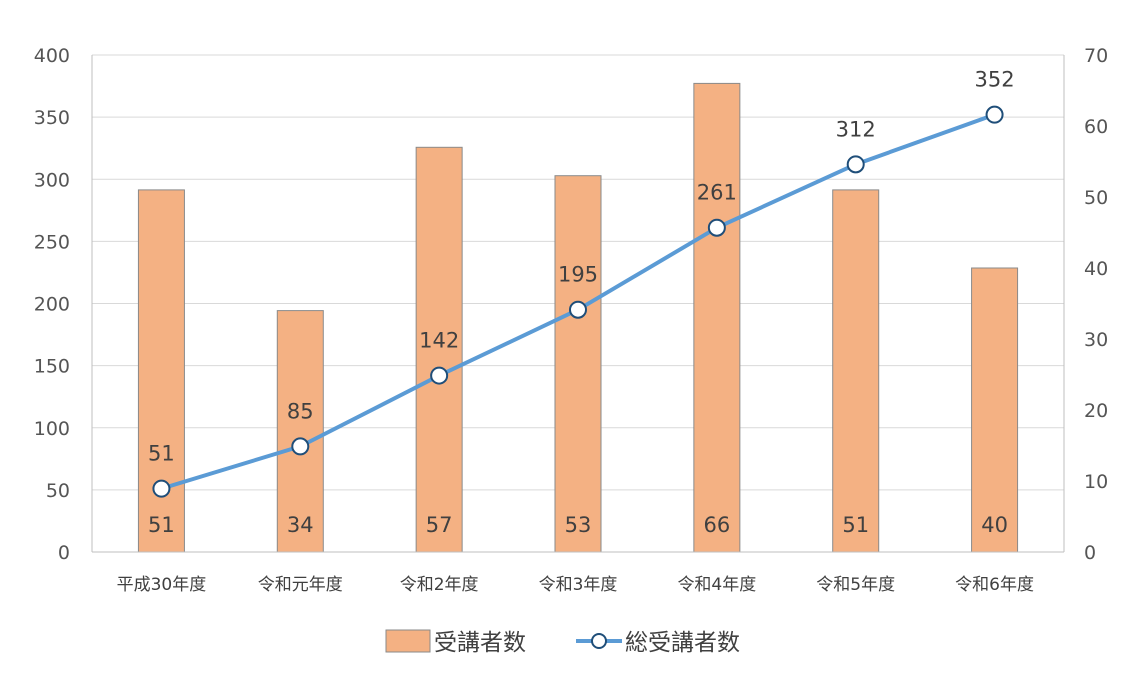  What do you see at coordinates (1096, 56) in the screenshot?
I see `right-tick-label: 70` at bounding box center [1096, 56].